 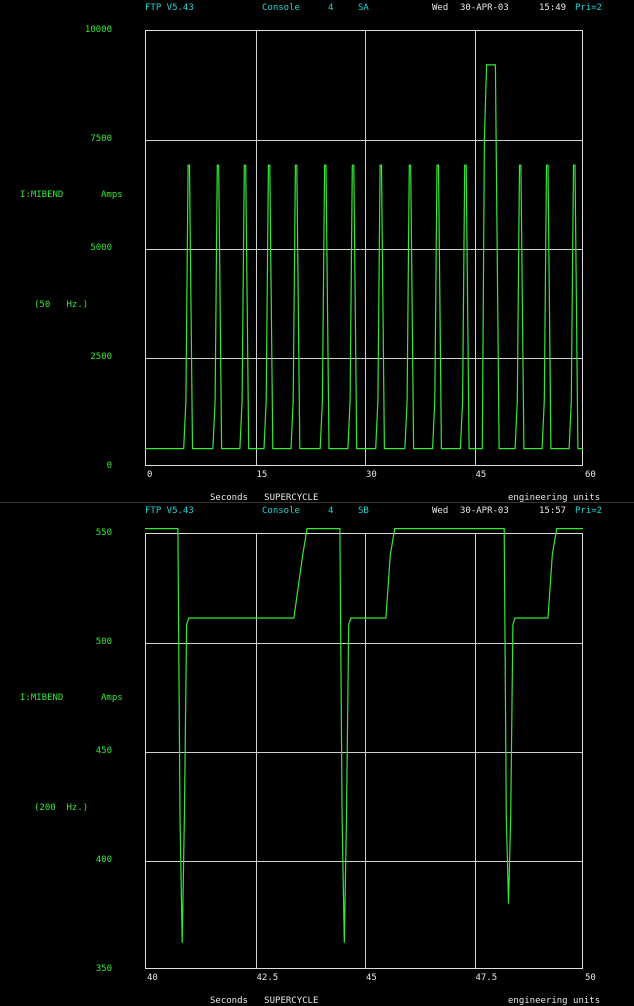 I want to click on y-tick-label: 450, so click(x=103, y=751).